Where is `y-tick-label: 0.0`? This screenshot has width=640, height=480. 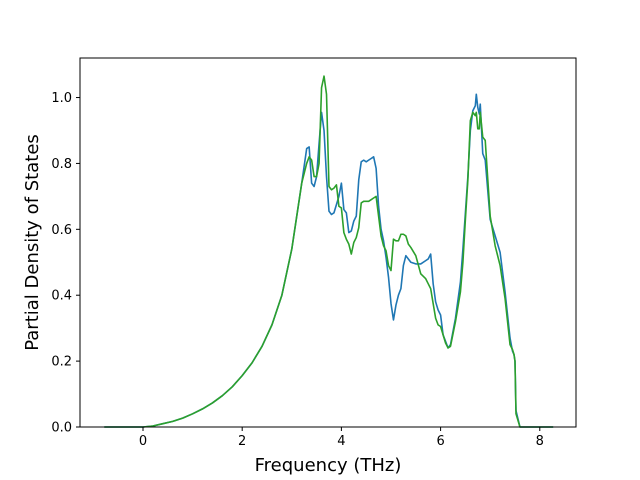
y-tick-label: 0.0 is located at coordinates (61, 428).